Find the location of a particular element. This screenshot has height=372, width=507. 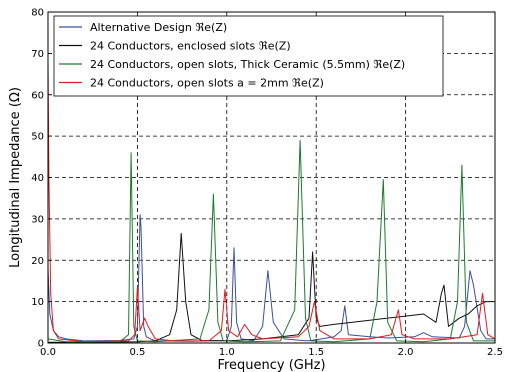

y-tick-label: 30 is located at coordinates (37, 219).